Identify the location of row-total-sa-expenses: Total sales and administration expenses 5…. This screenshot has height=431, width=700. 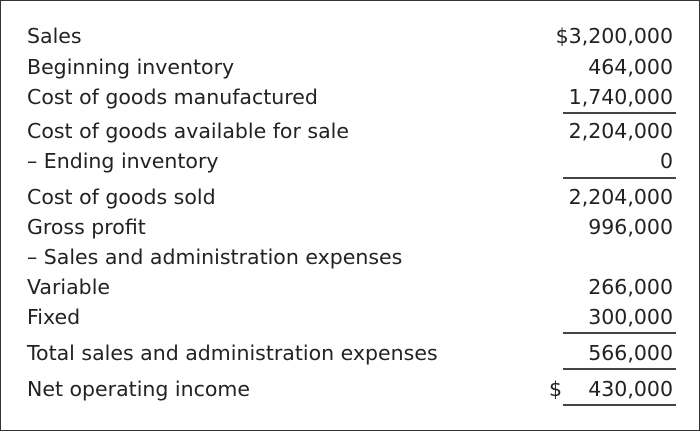
(350, 353).